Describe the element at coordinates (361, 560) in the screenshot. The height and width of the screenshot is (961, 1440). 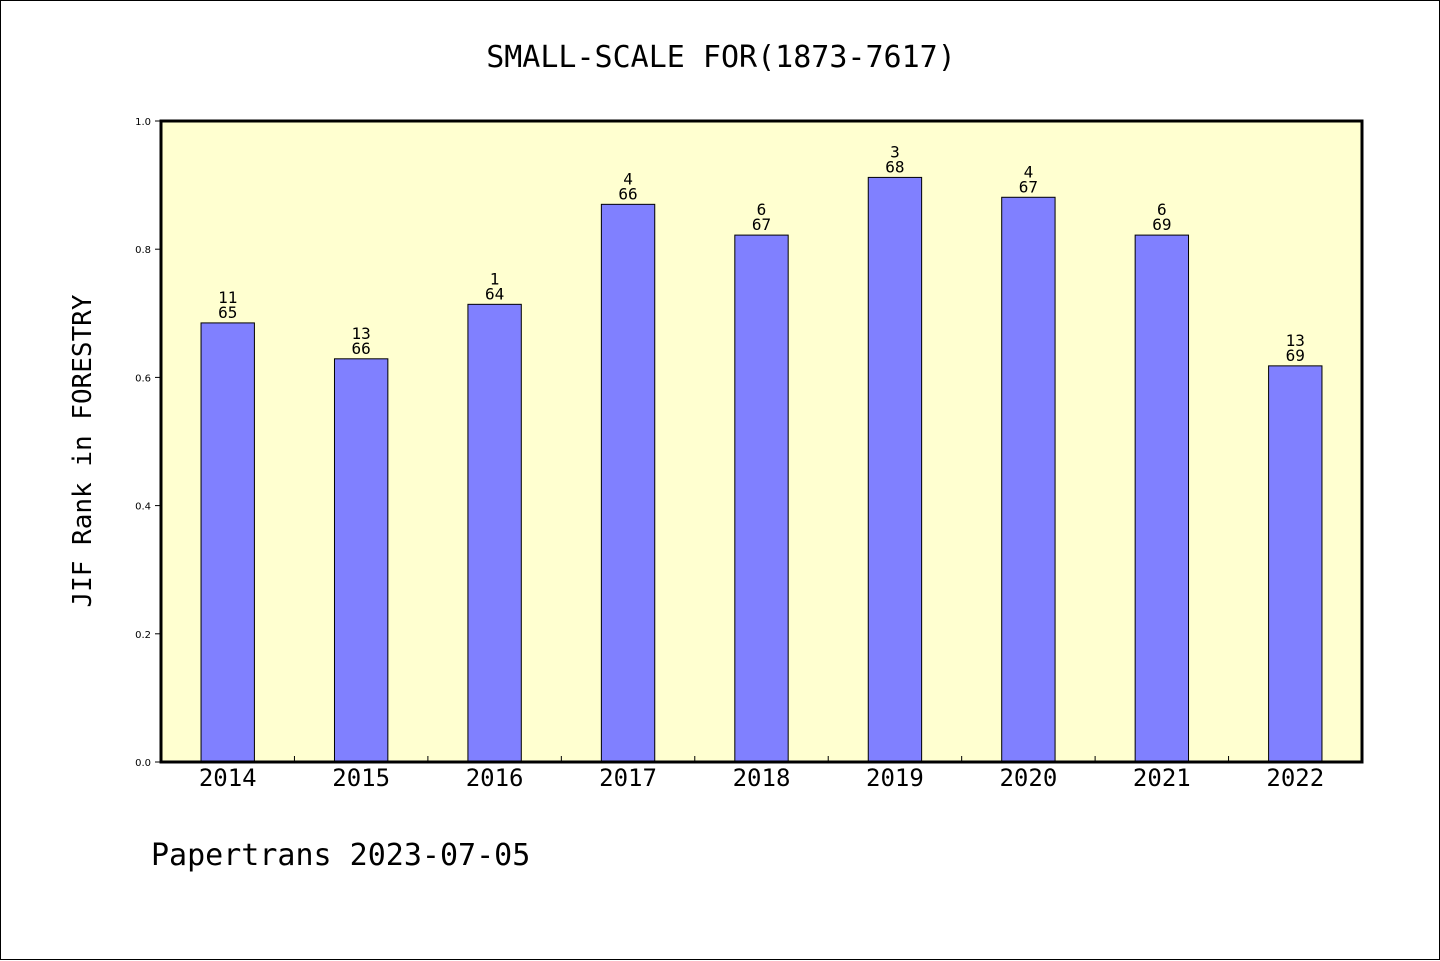
I see `bar-2015` at that location.